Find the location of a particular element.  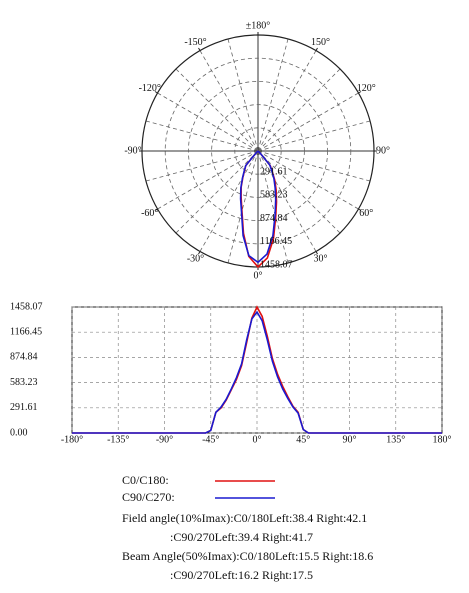

theta-tick-label: 60° is located at coordinates (366, 213).